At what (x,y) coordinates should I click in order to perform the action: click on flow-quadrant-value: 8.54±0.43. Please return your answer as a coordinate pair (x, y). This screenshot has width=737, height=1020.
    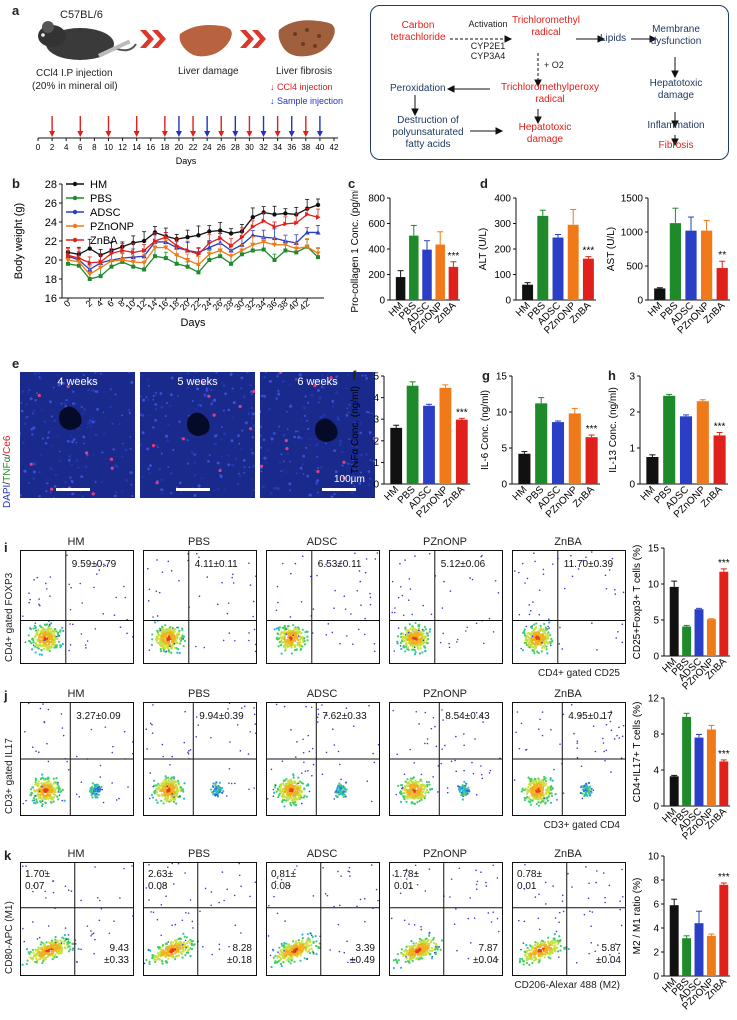
    Looking at the image, I should click on (467, 716).